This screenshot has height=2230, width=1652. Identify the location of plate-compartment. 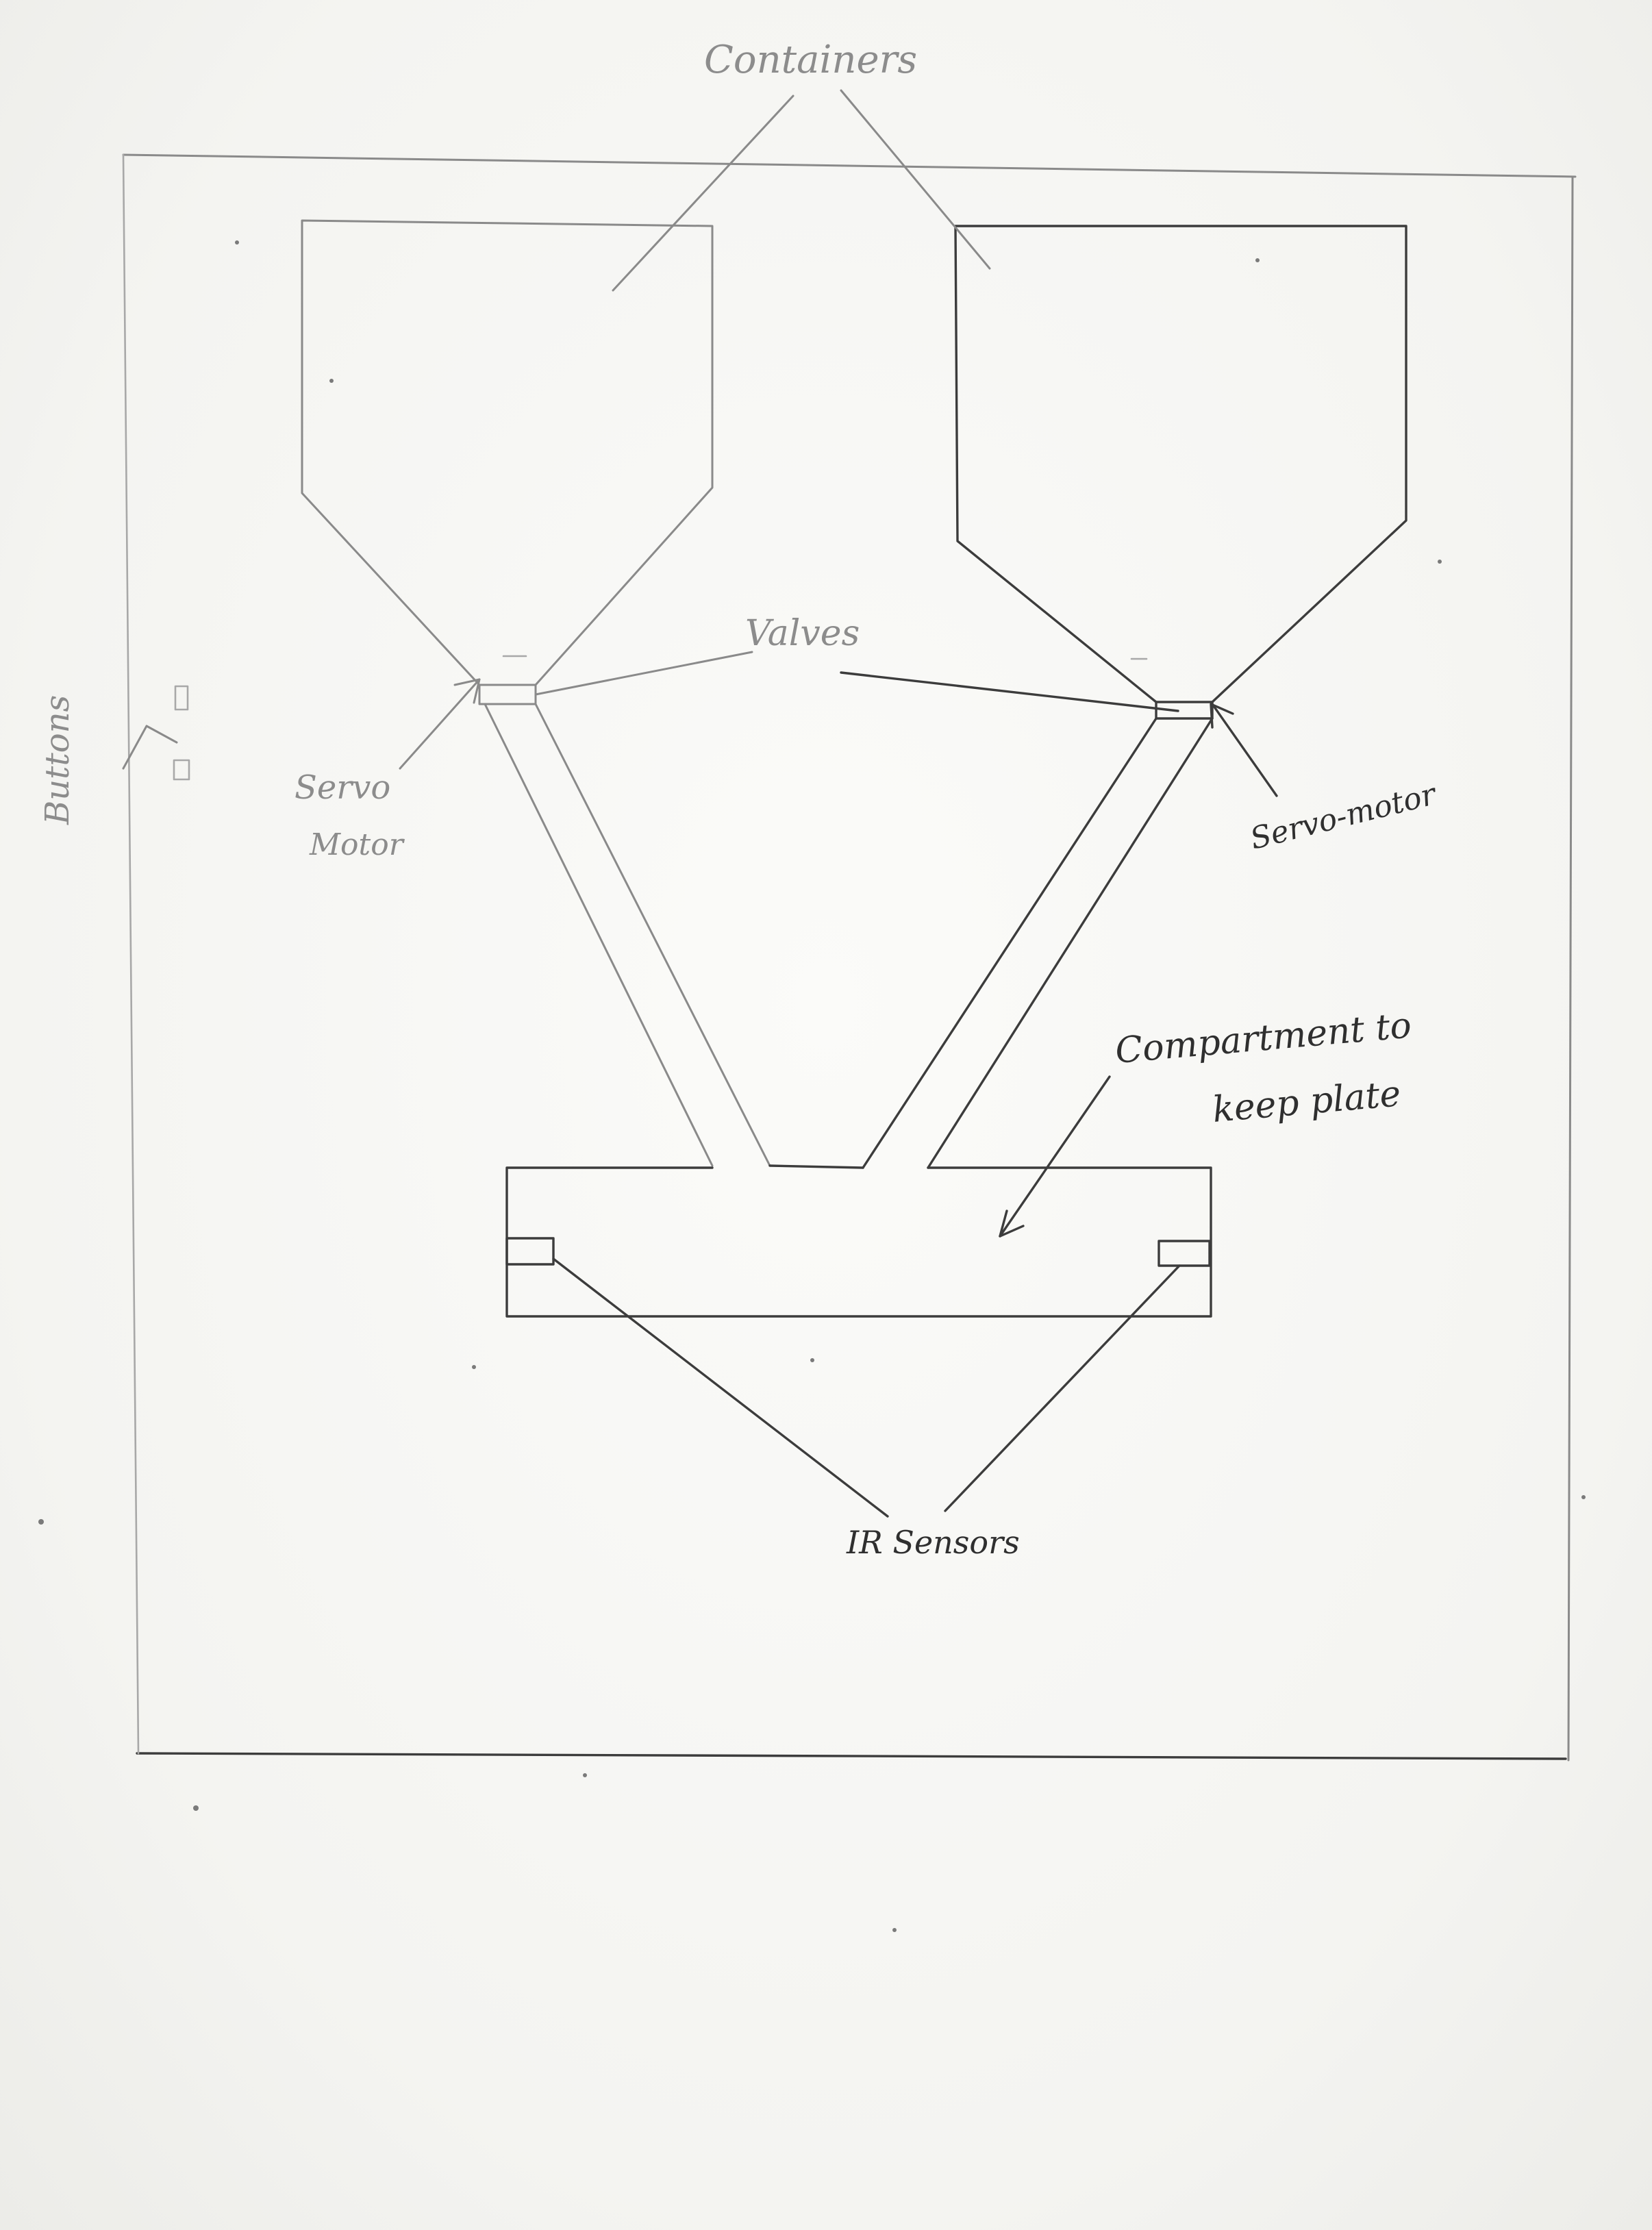
(858, 1241).